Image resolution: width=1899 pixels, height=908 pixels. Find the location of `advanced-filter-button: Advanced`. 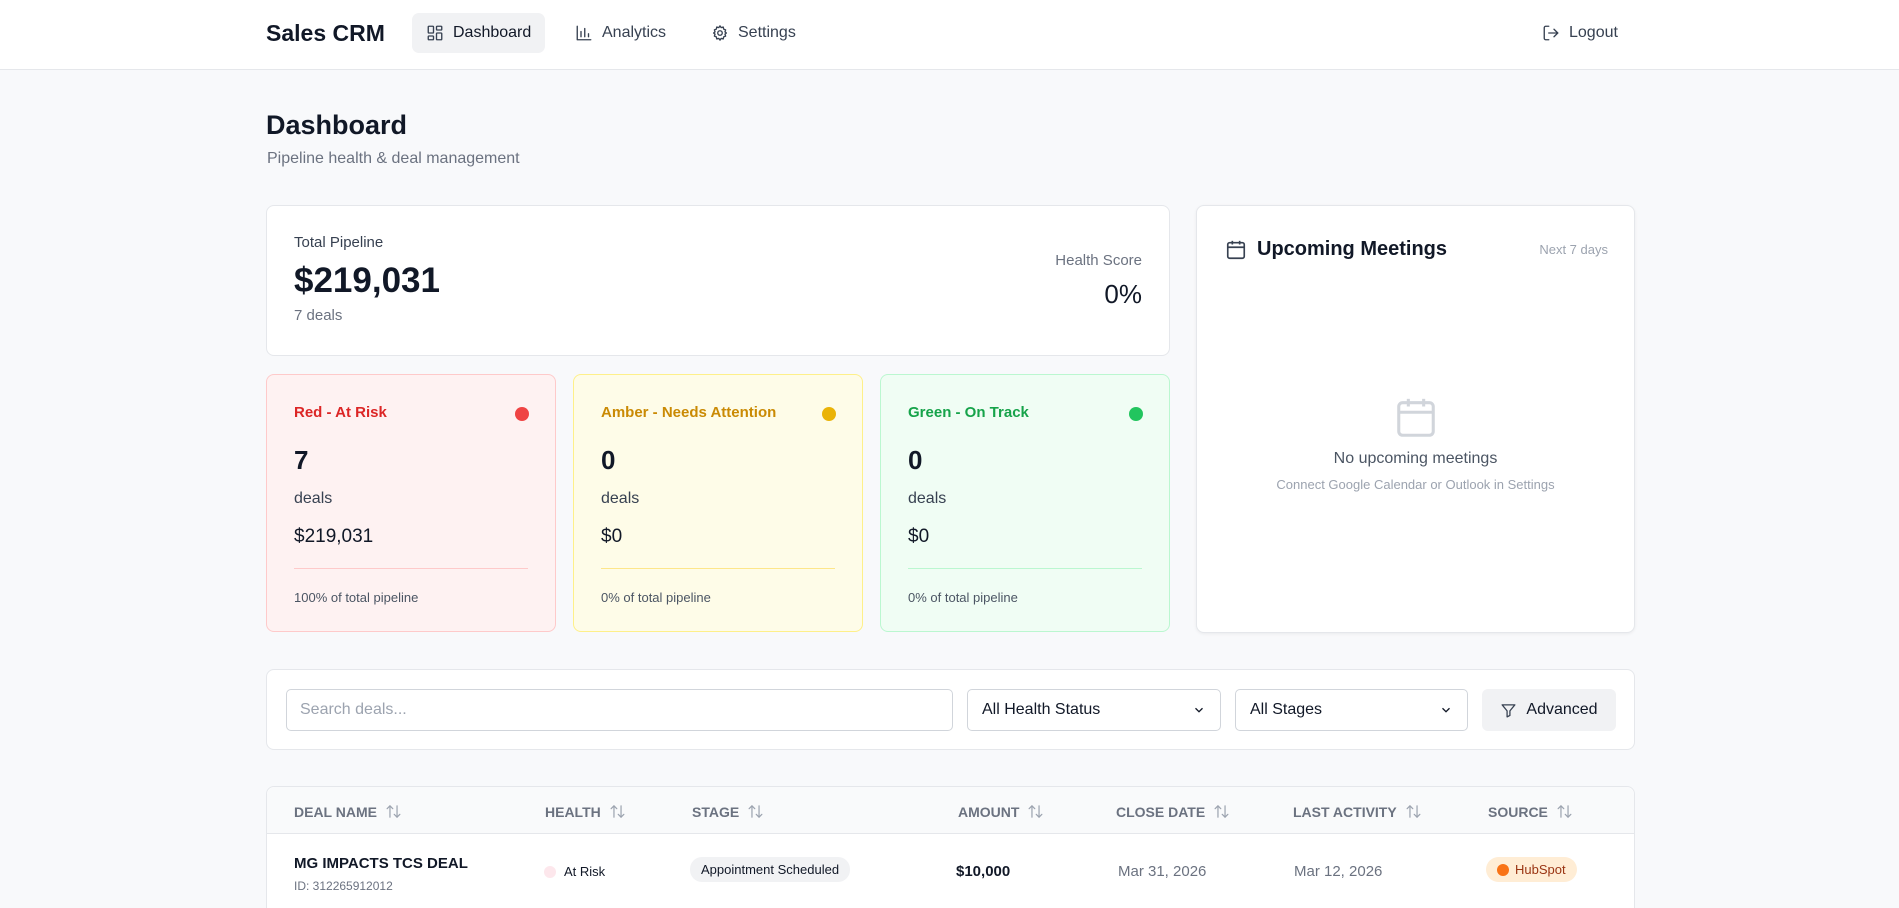

advanced-filter-button: Advanced is located at coordinates (1549, 710).